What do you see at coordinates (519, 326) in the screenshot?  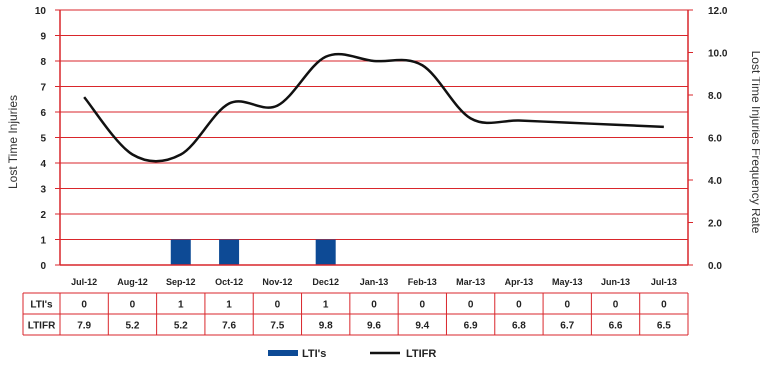 I see `table-cell: 6.8` at bounding box center [519, 326].